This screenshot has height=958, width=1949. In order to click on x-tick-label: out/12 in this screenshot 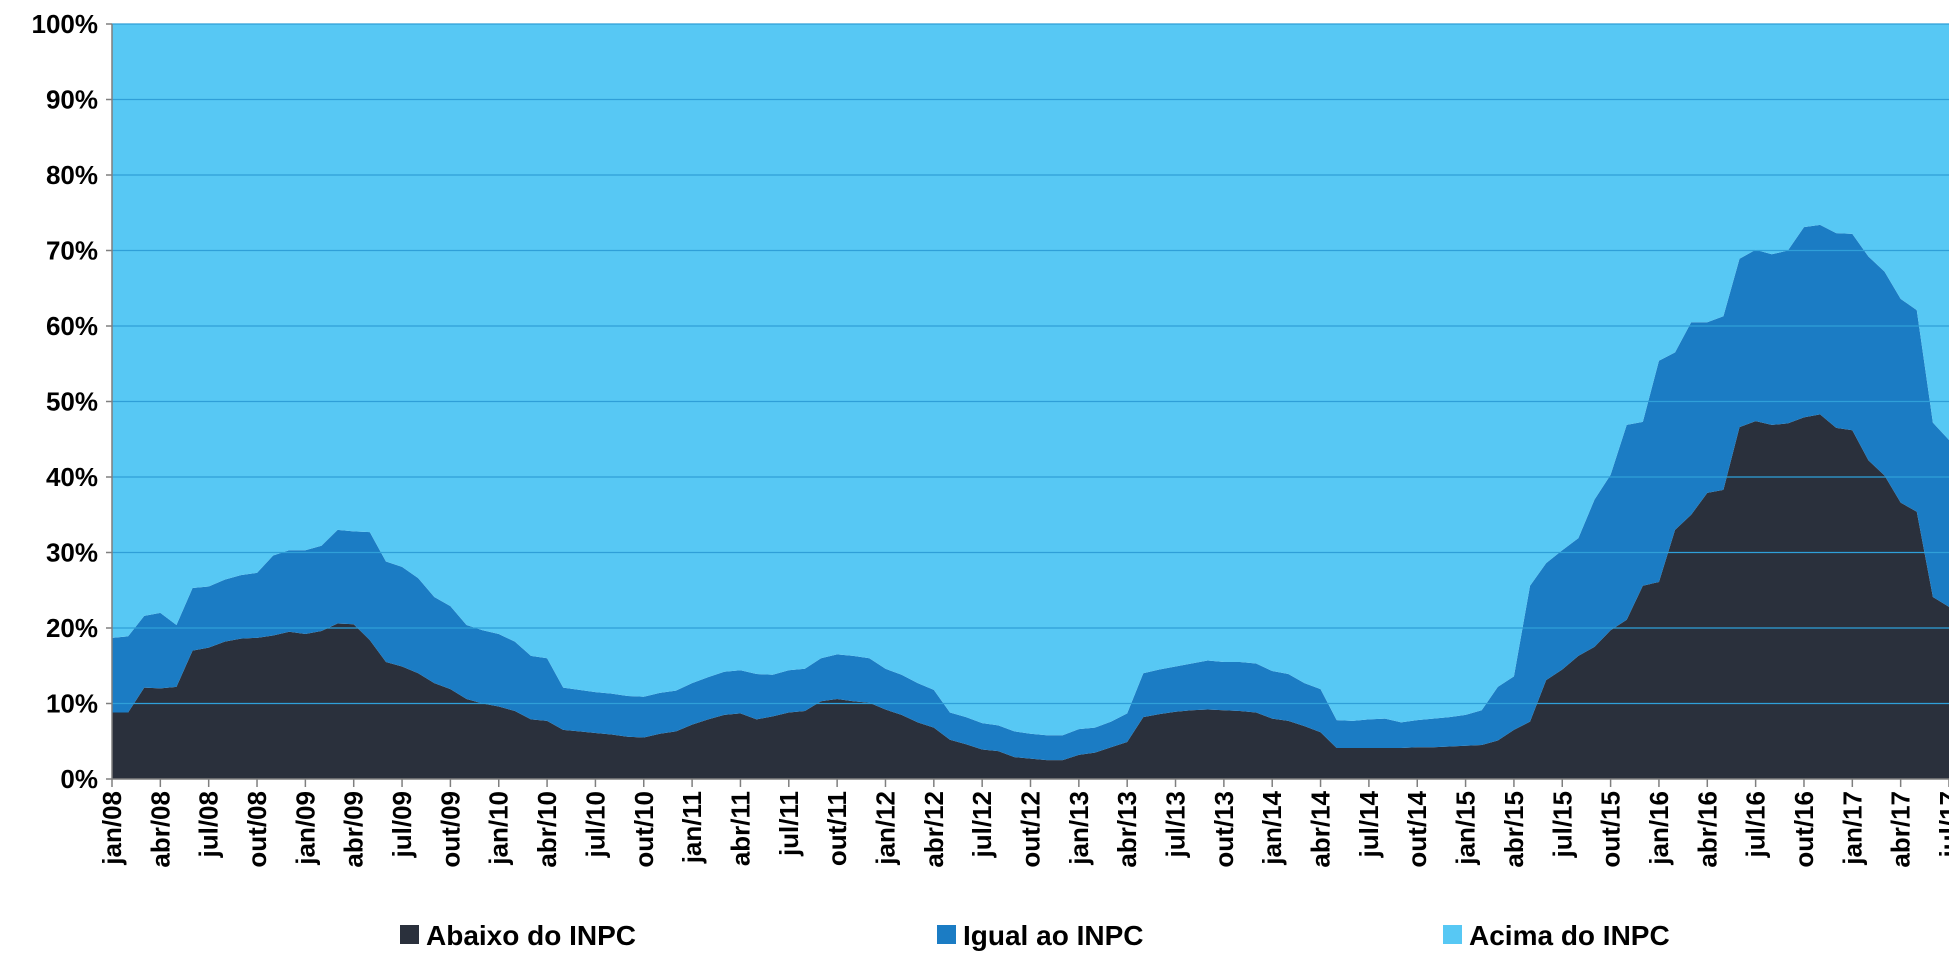, I will do `click(1031, 829)`.